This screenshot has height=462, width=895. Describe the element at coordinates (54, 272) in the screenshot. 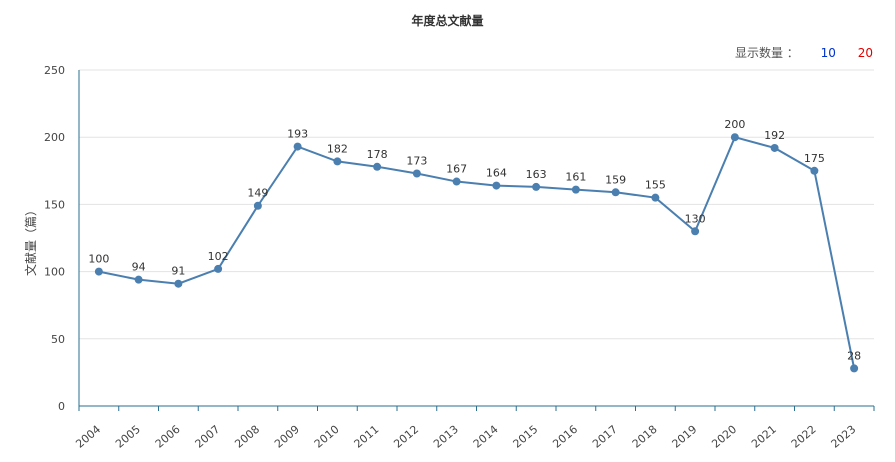

I see `y-tick-label: 100` at that location.